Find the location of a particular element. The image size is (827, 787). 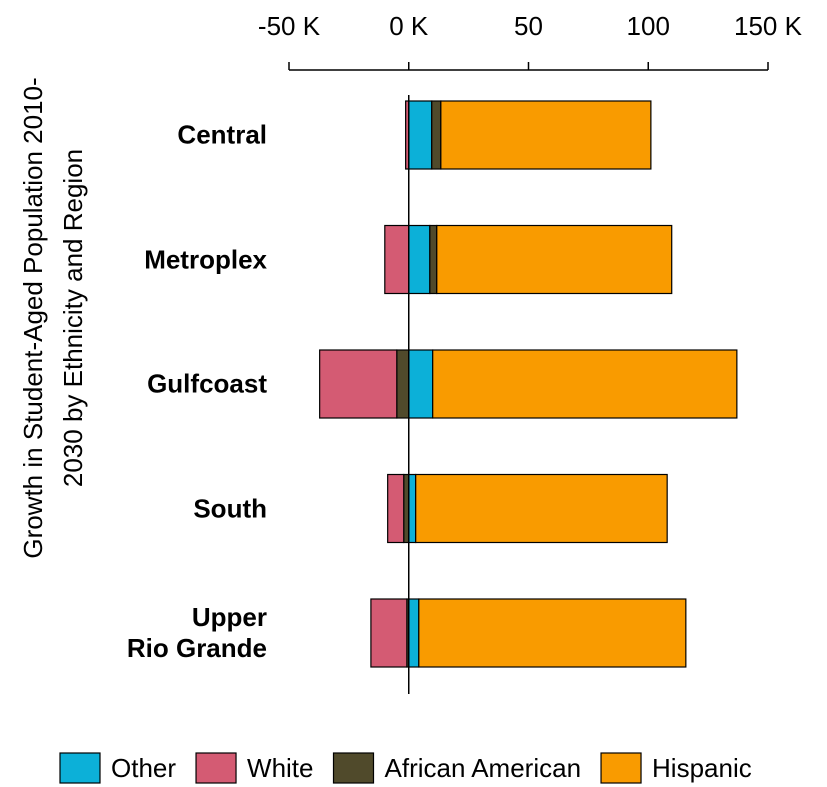

y-axis-title: 2030 by Ethnicity and Region is located at coordinates (73, 318).